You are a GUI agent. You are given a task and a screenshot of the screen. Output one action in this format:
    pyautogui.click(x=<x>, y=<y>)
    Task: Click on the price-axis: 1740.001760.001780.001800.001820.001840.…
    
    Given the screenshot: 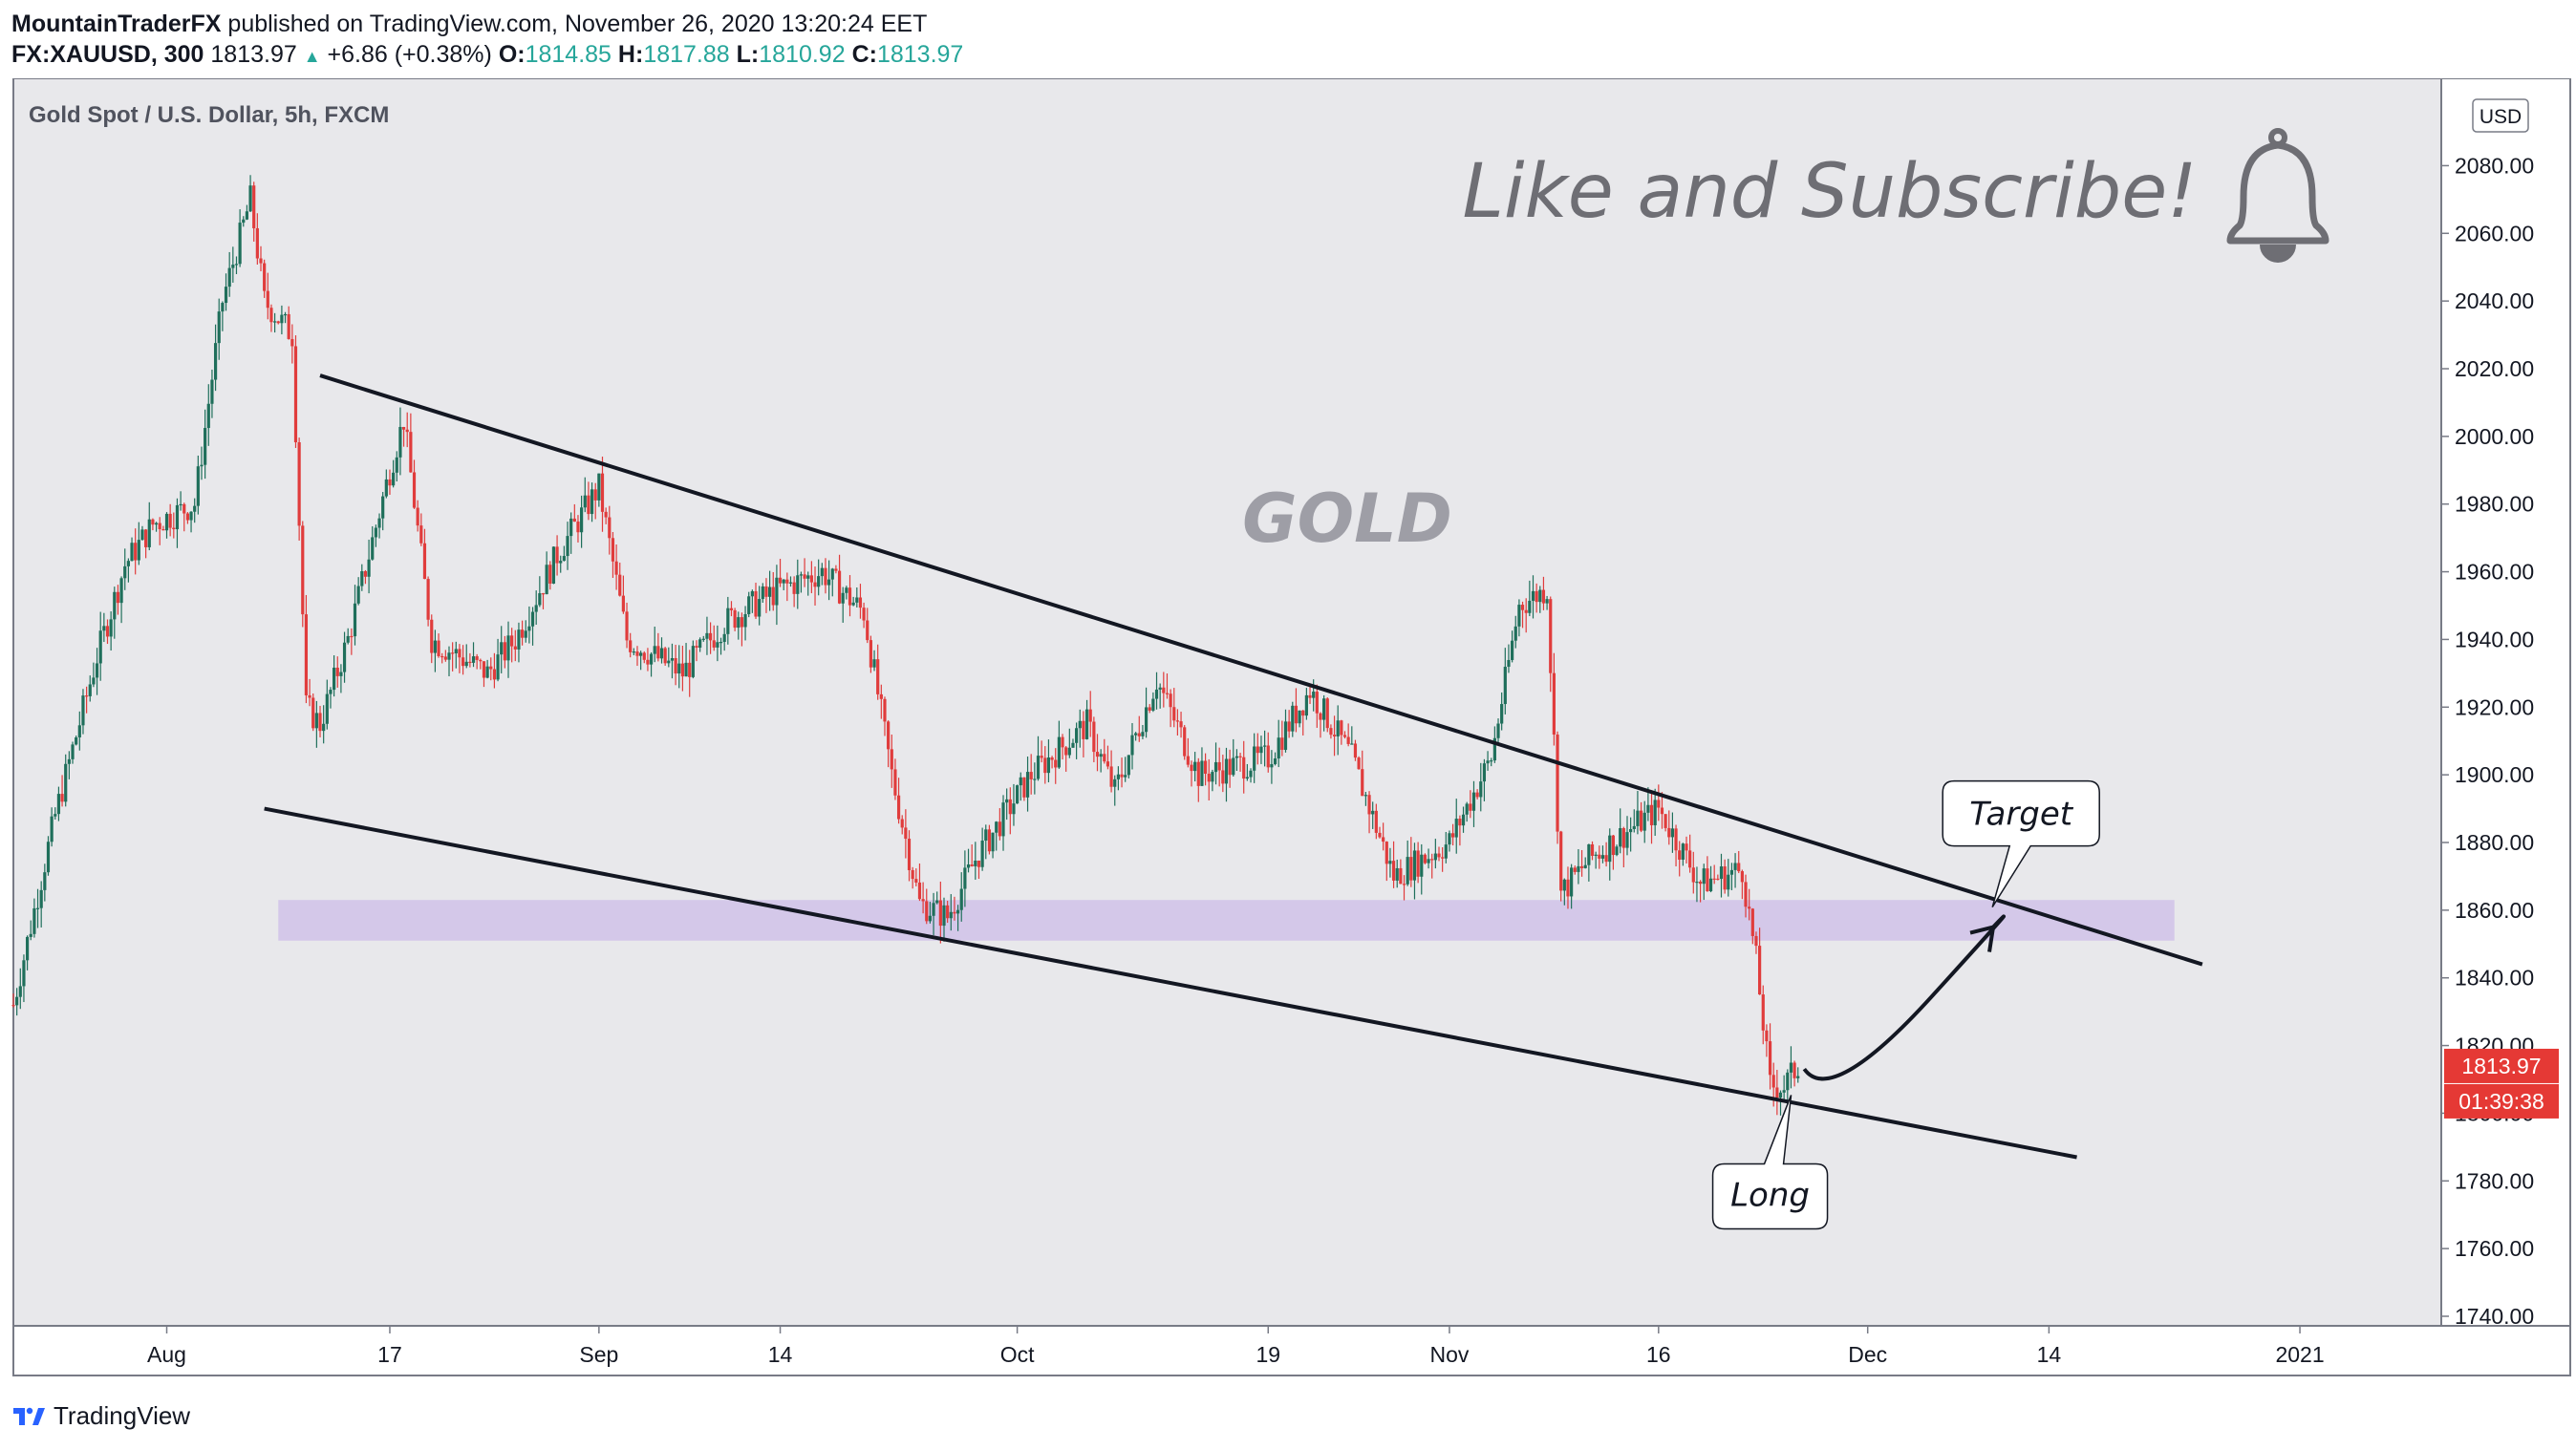 What is the action you would take?
    pyautogui.click(x=2505, y=703)
    